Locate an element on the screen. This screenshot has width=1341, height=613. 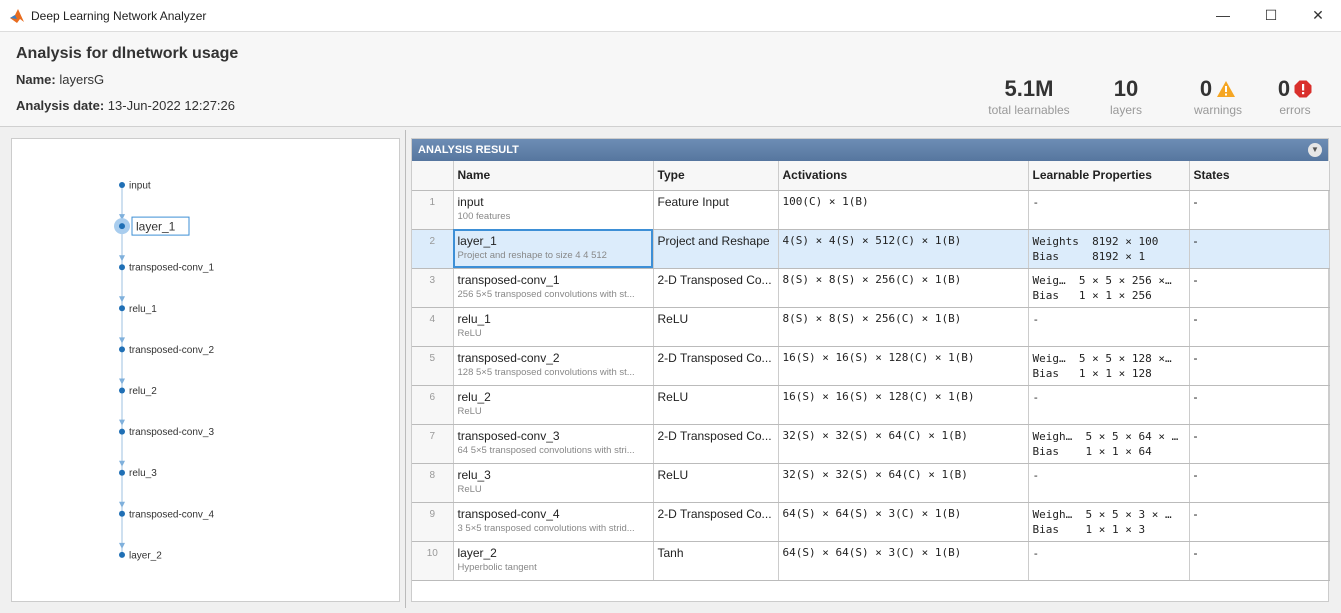
graph-node-label: input is located at coordinates (140, 186).